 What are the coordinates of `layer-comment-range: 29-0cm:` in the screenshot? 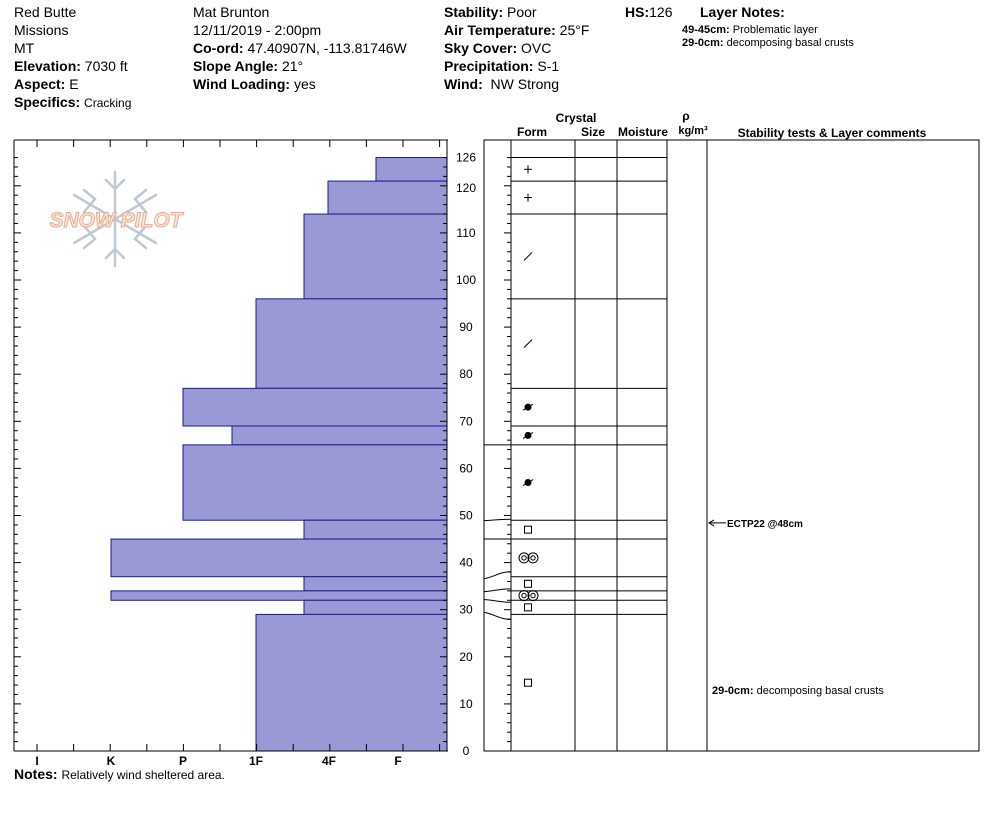 It's located at (734, 691).